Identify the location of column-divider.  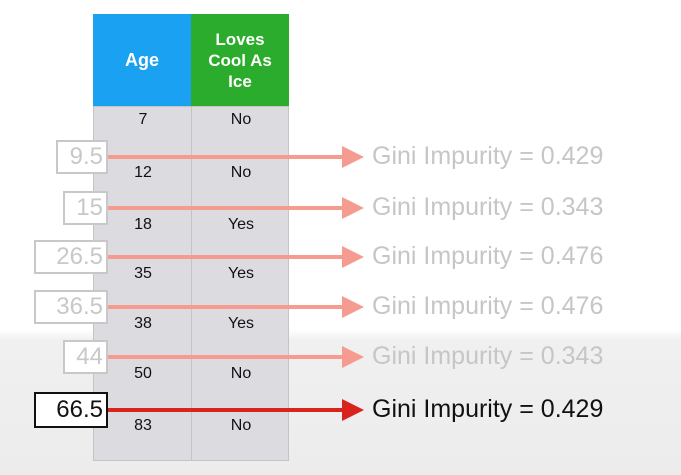
(191, 283).